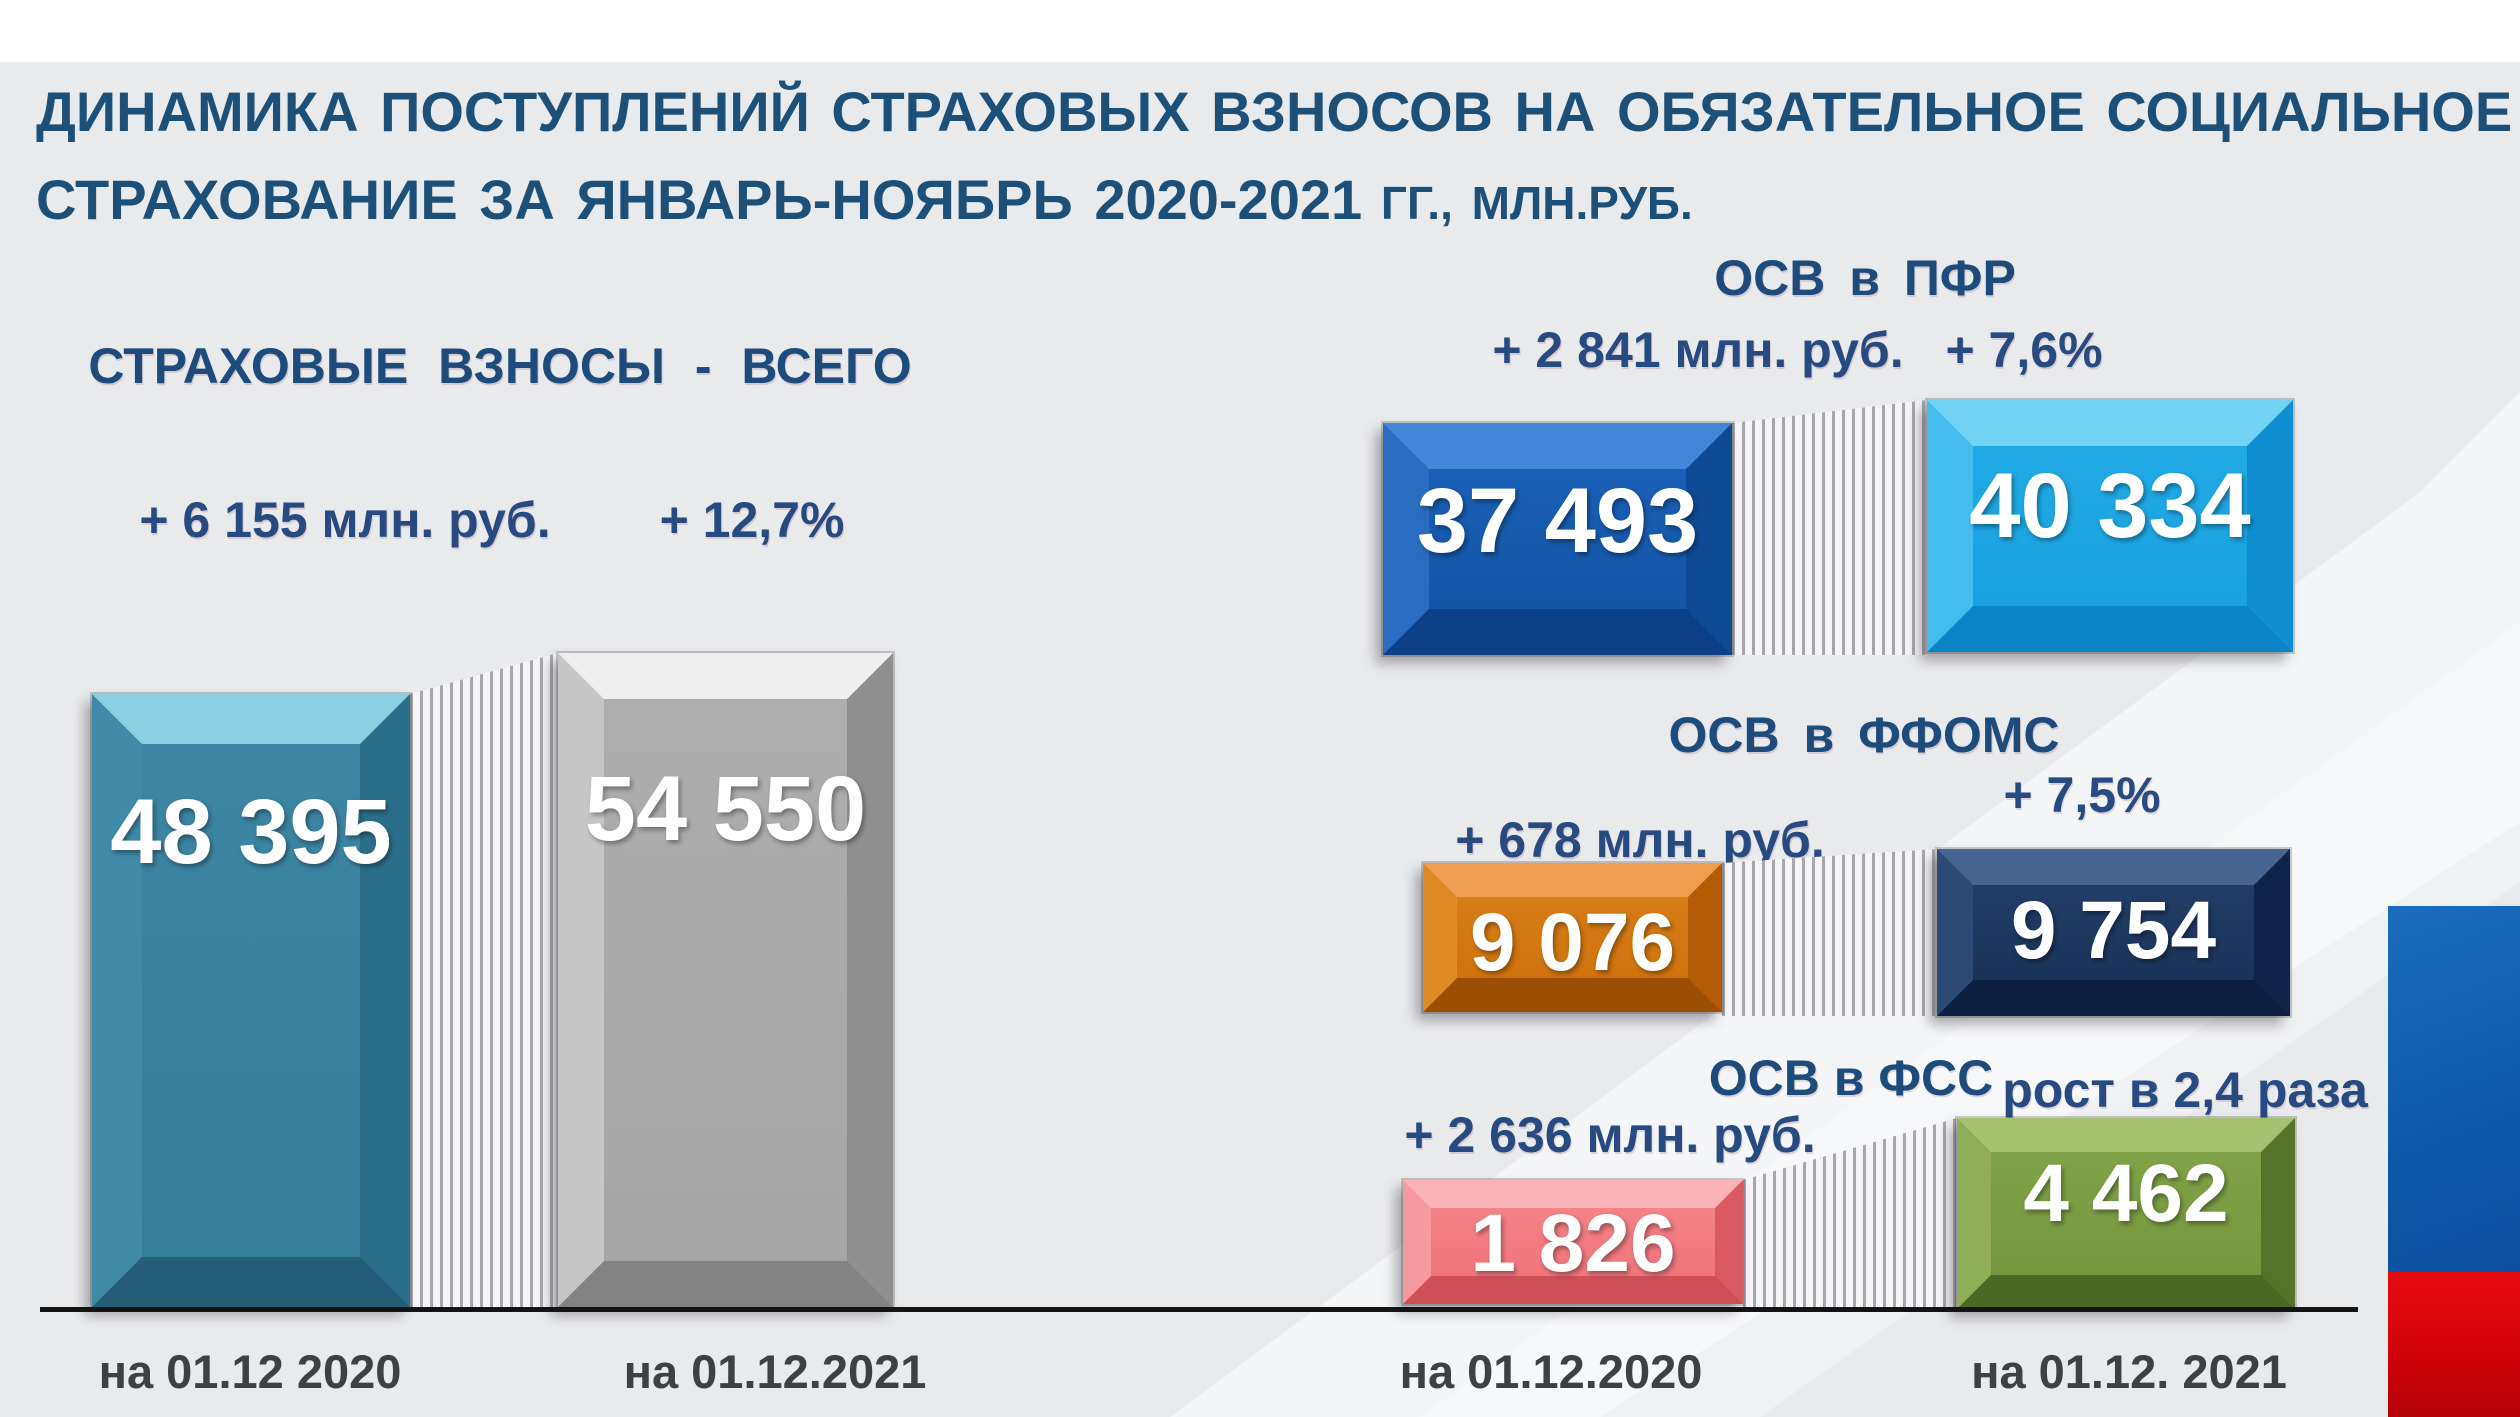 This screenshot has height=1417, width=2520. I want to click on fss-axis-label-2021: на 01.12. 2021, so click(2129, 1371).